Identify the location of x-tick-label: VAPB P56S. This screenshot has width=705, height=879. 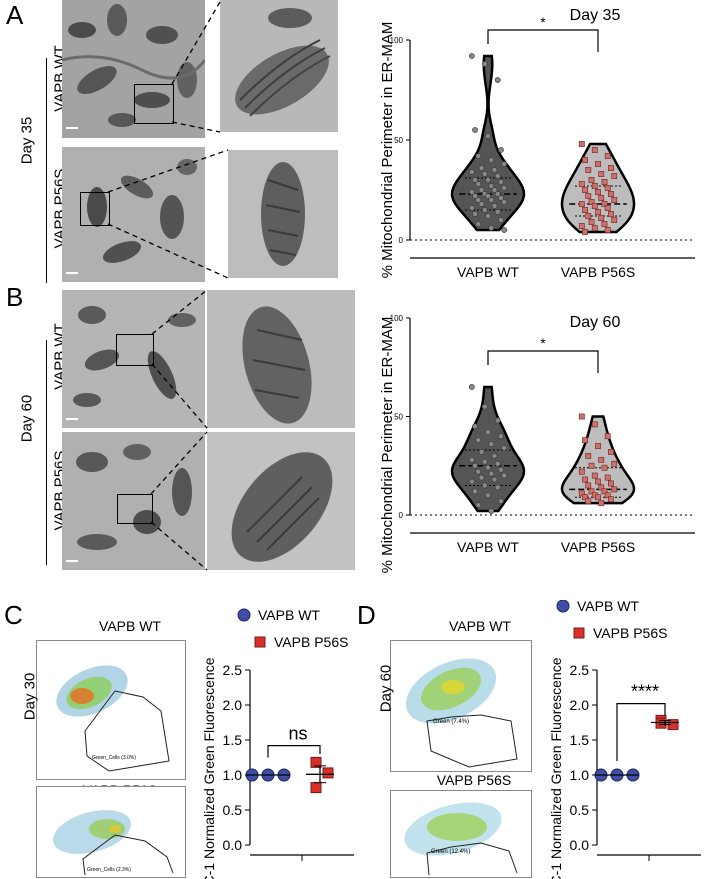
(598, 547).